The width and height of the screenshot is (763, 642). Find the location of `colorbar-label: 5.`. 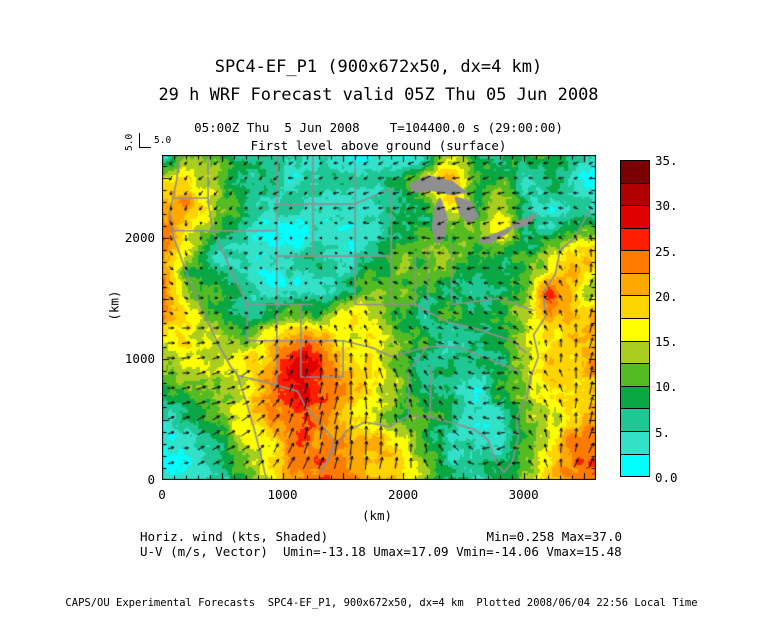

colorbar-label: 5. is located at coordinates (663, 432).